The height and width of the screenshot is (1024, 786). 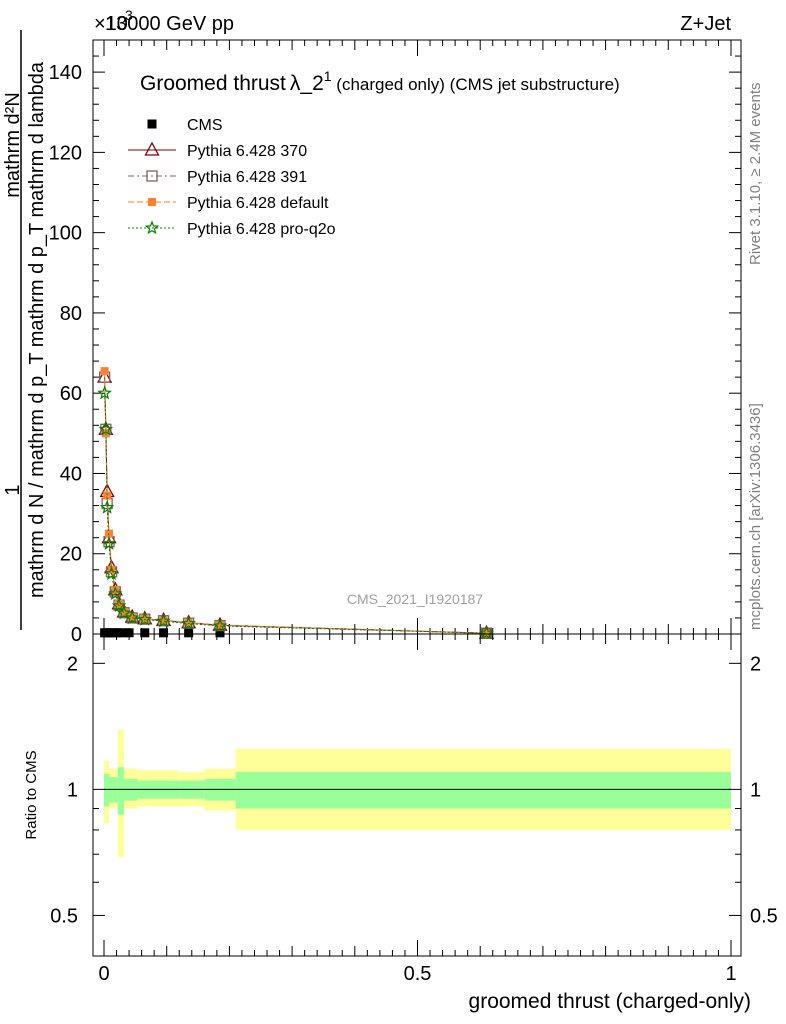 I want to click on x-tick-label: 0, so click(x=103, y=974).